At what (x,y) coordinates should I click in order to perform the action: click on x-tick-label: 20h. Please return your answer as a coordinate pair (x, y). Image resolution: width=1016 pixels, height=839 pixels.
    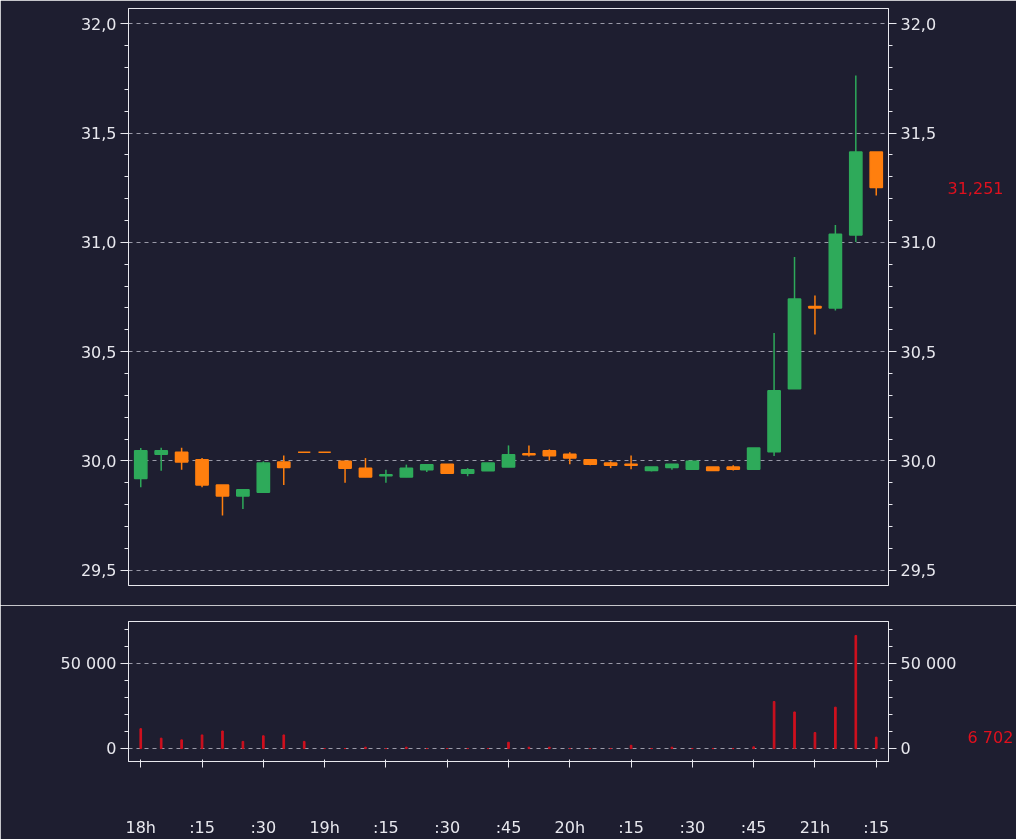
    Looking at the image, I should click on (570, 827).